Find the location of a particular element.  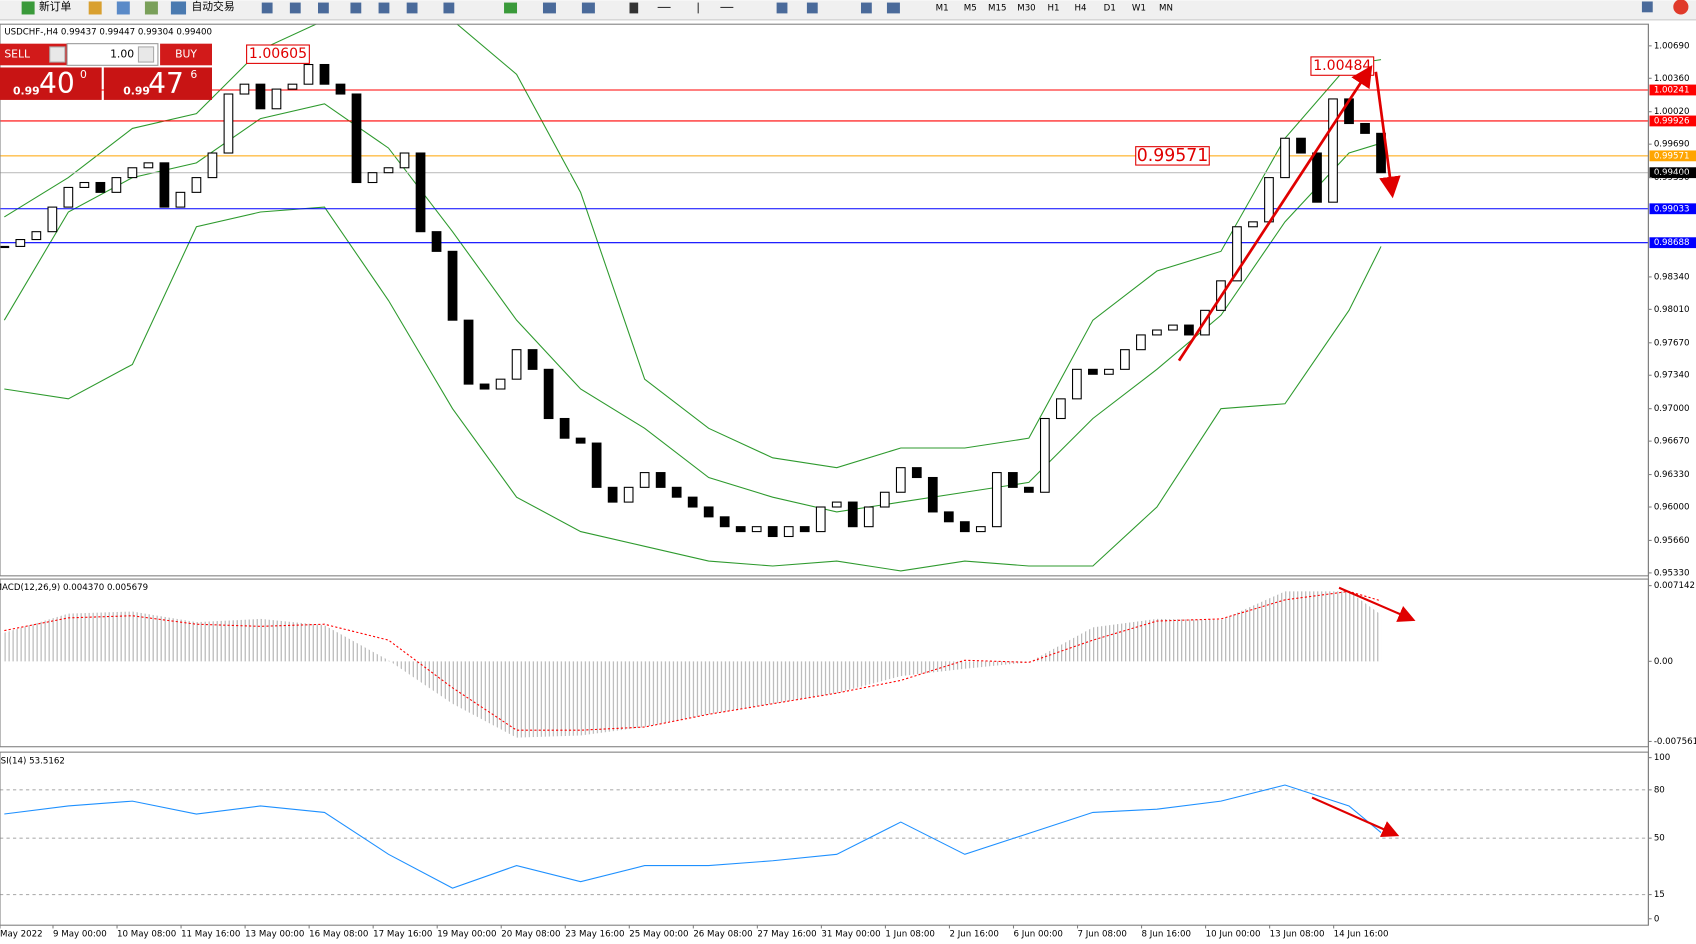

lots-input is located at coordinates (112, 54).